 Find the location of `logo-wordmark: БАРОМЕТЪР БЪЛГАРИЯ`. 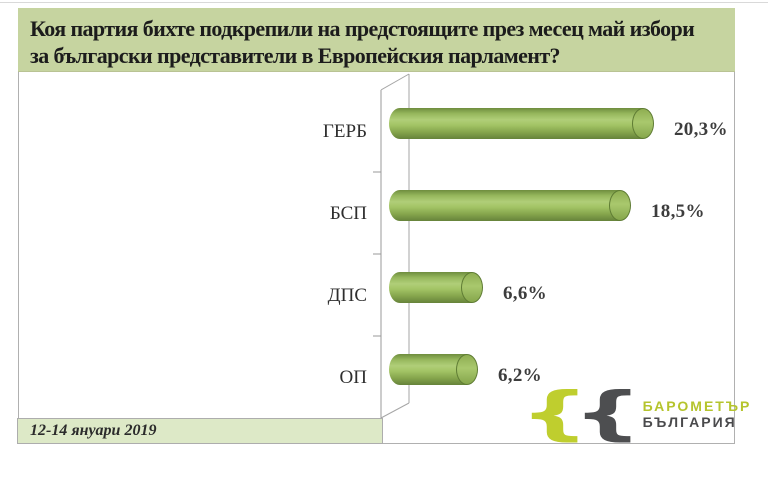

logo-wordmark: БАРОМЕТЪР БЪЛГАРИЯ is located at coordinates (697, 413).